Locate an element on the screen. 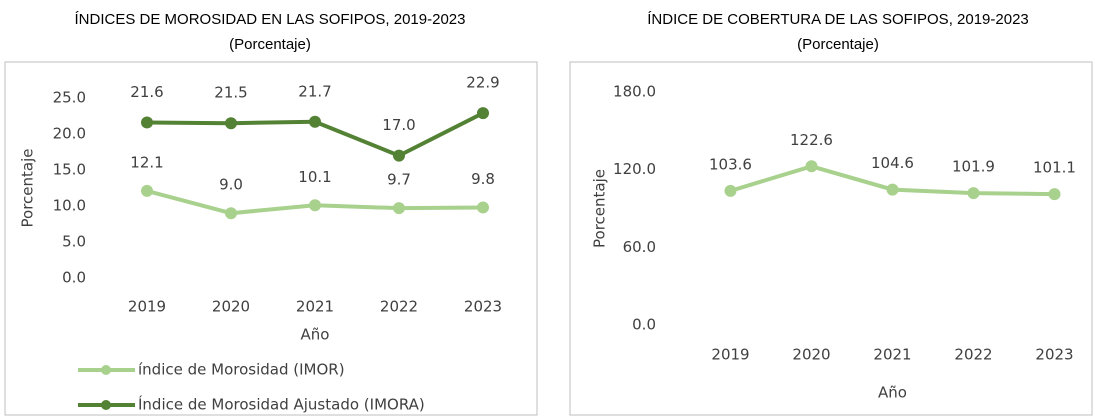 This screenshot has height=416, width=1095. data-label: 103.6 is located at coordinates (730, 164).